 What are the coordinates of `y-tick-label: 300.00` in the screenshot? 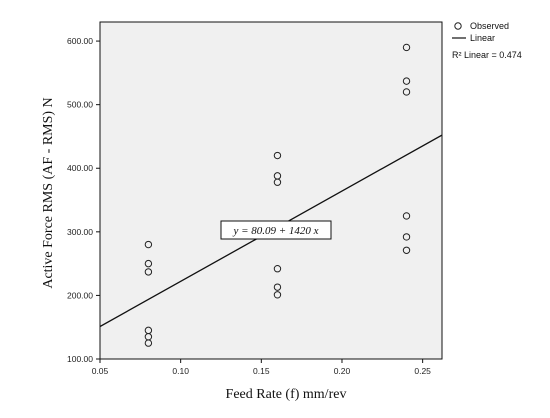 It's located at (80, 232).